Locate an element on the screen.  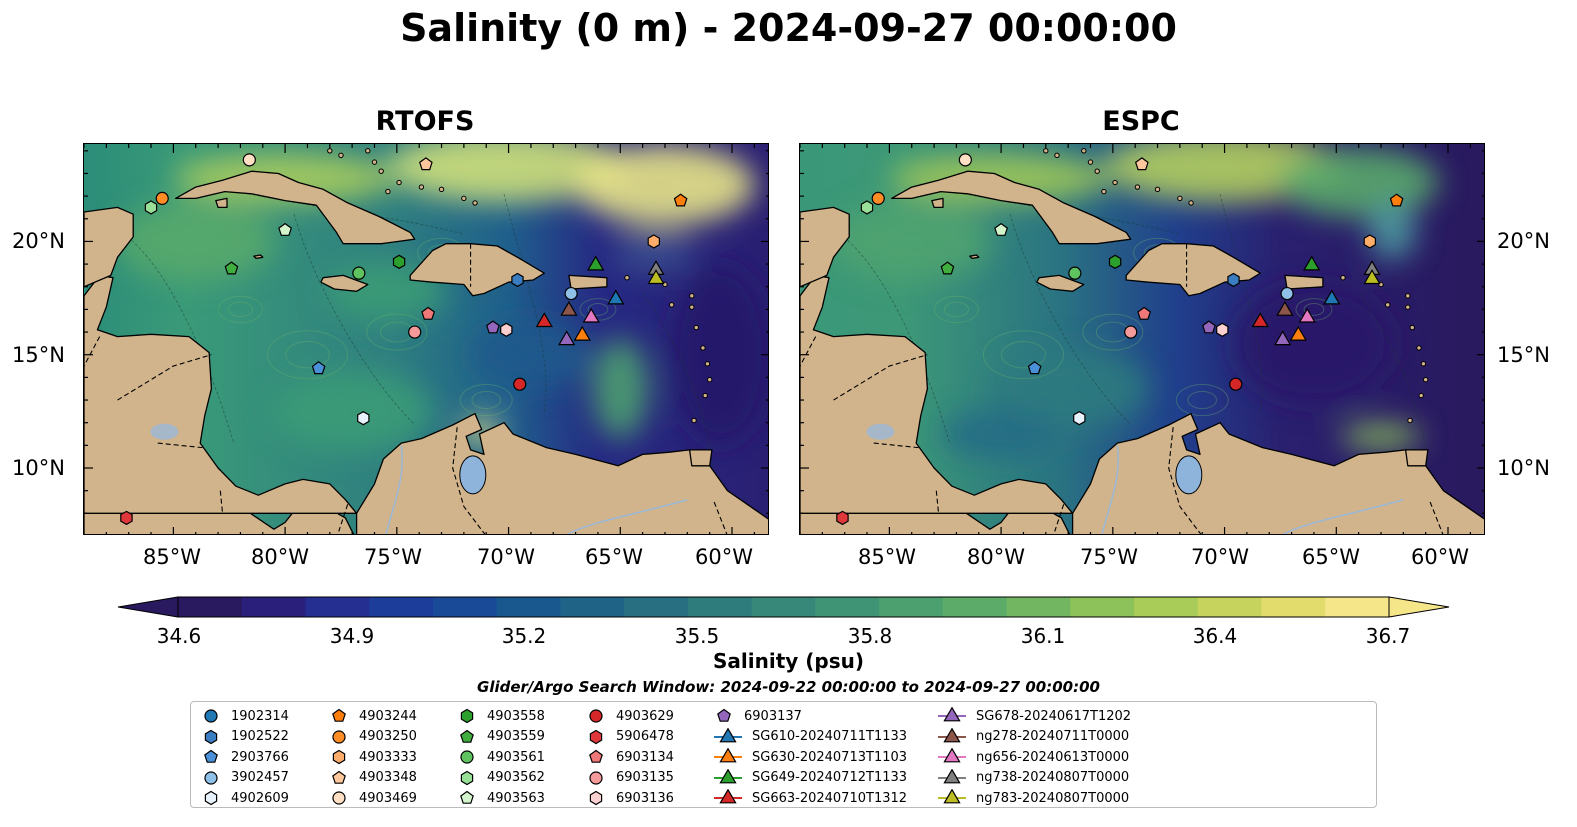
legend-label: 6903135 is located at coordinates (645, 777).